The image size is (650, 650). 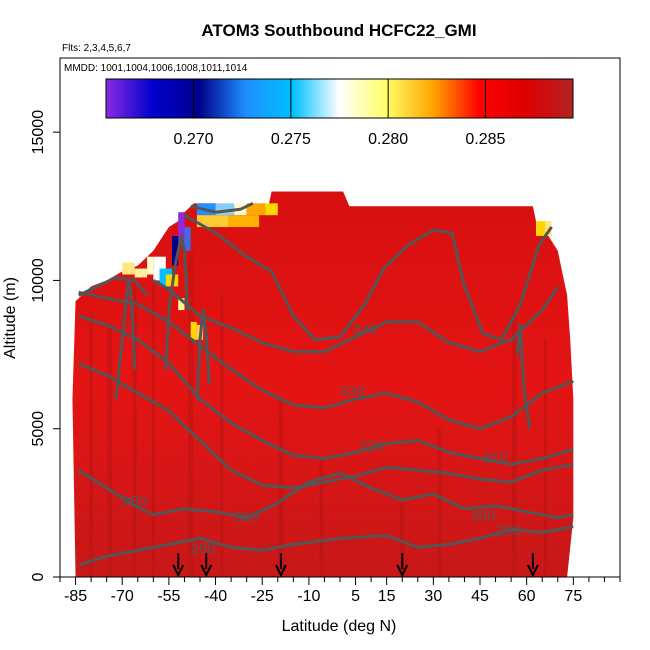 I want to click on contour-label: 340, so click(x=364, y=329).